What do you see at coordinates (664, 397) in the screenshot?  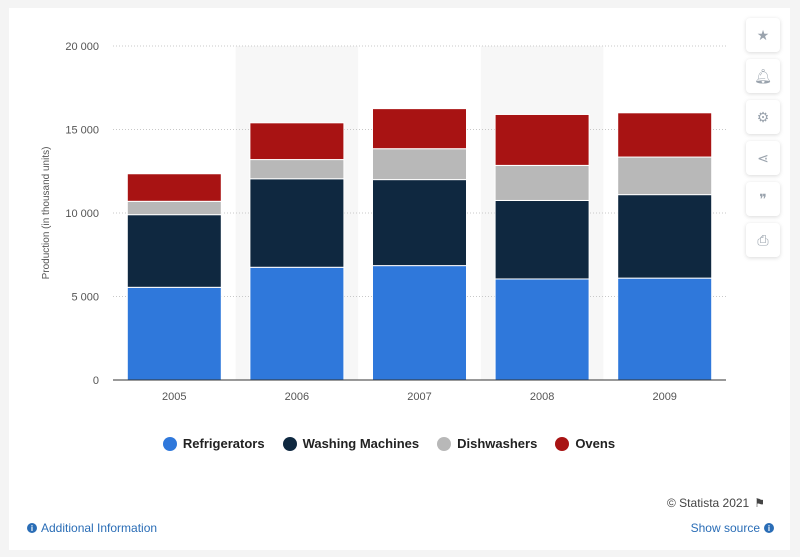 I see `x-tick-label: 2009` at bounding box center [664, 397].